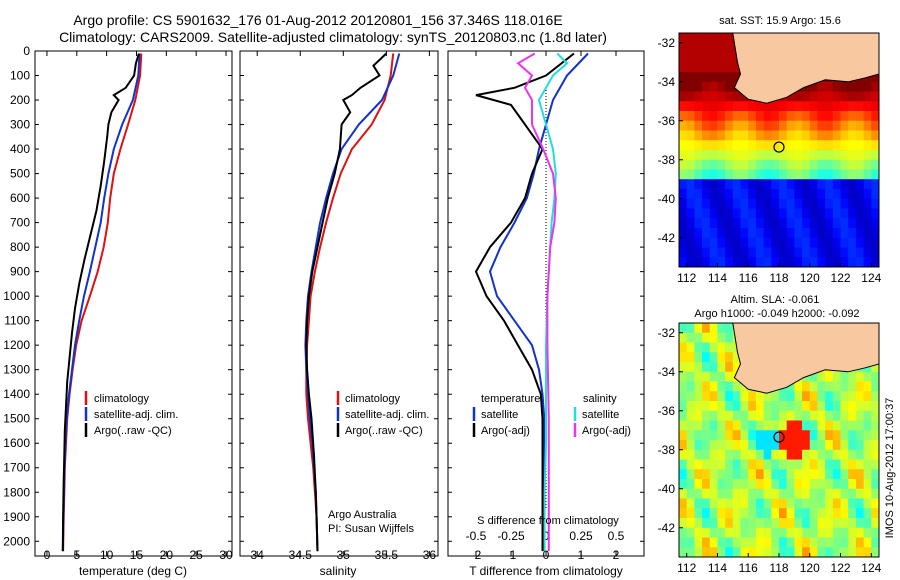 This screenshot has width=900, height=580. What do you see at coordinates (780, 21) in the screenshot?
I see `sst-map-title: sat. SST: 15.9 Argo: 15.6` at bounding box center [780, 21].